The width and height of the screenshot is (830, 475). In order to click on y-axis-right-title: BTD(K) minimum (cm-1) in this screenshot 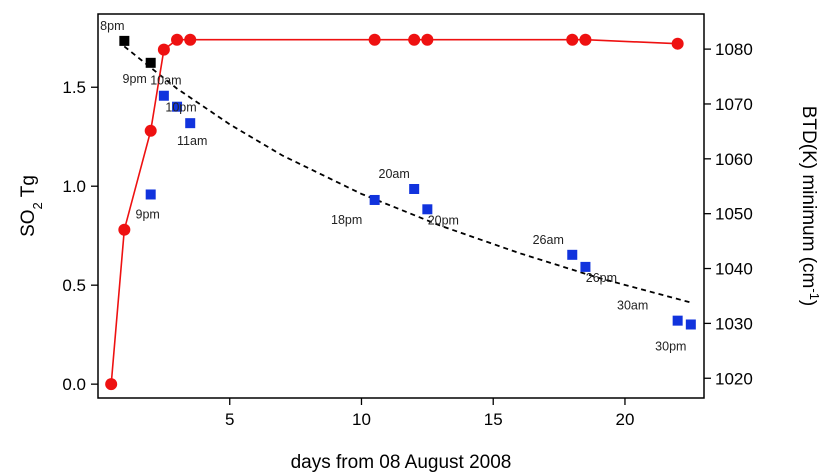, I will do `click(810, 206)`.